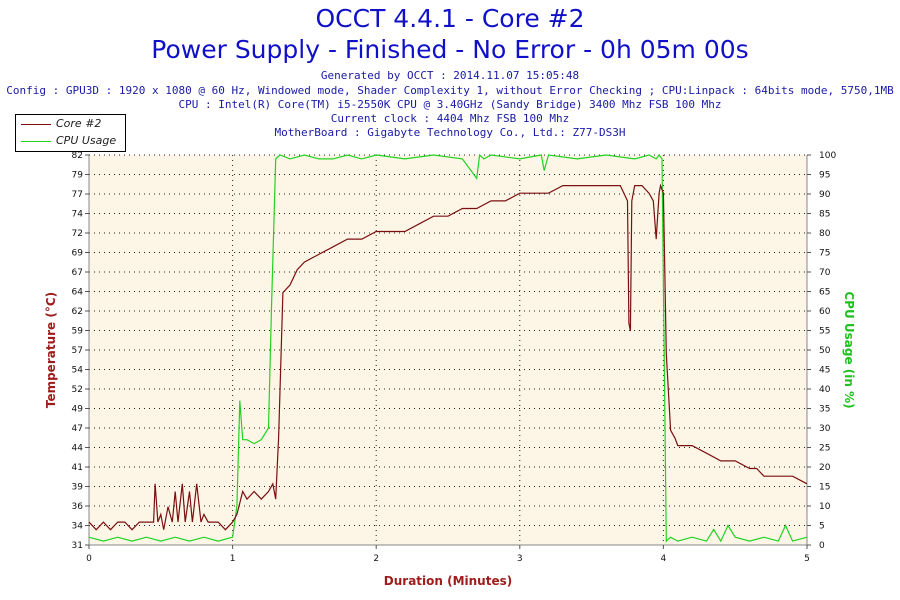  Describe the element at coordinates (825, 351) in the screenshot. I see `y-right-tick-label: 50` at that location.